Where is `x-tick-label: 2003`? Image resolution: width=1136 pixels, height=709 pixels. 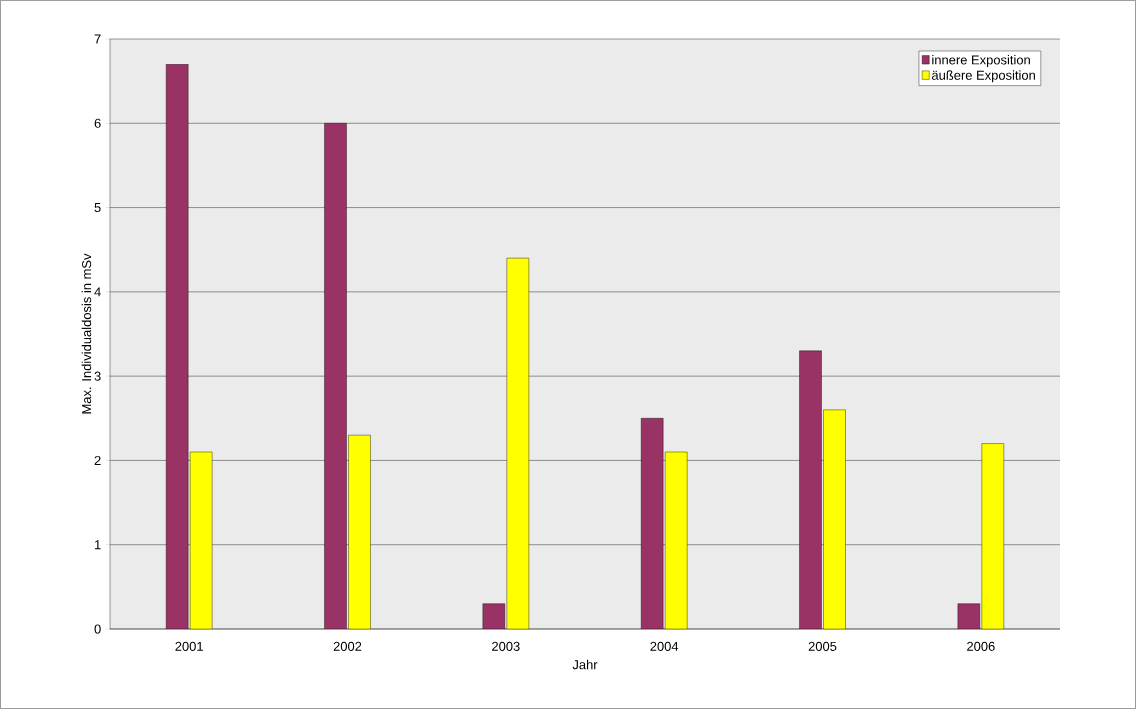 x-tick-label: 2003 is located at coordinates (506, 646).